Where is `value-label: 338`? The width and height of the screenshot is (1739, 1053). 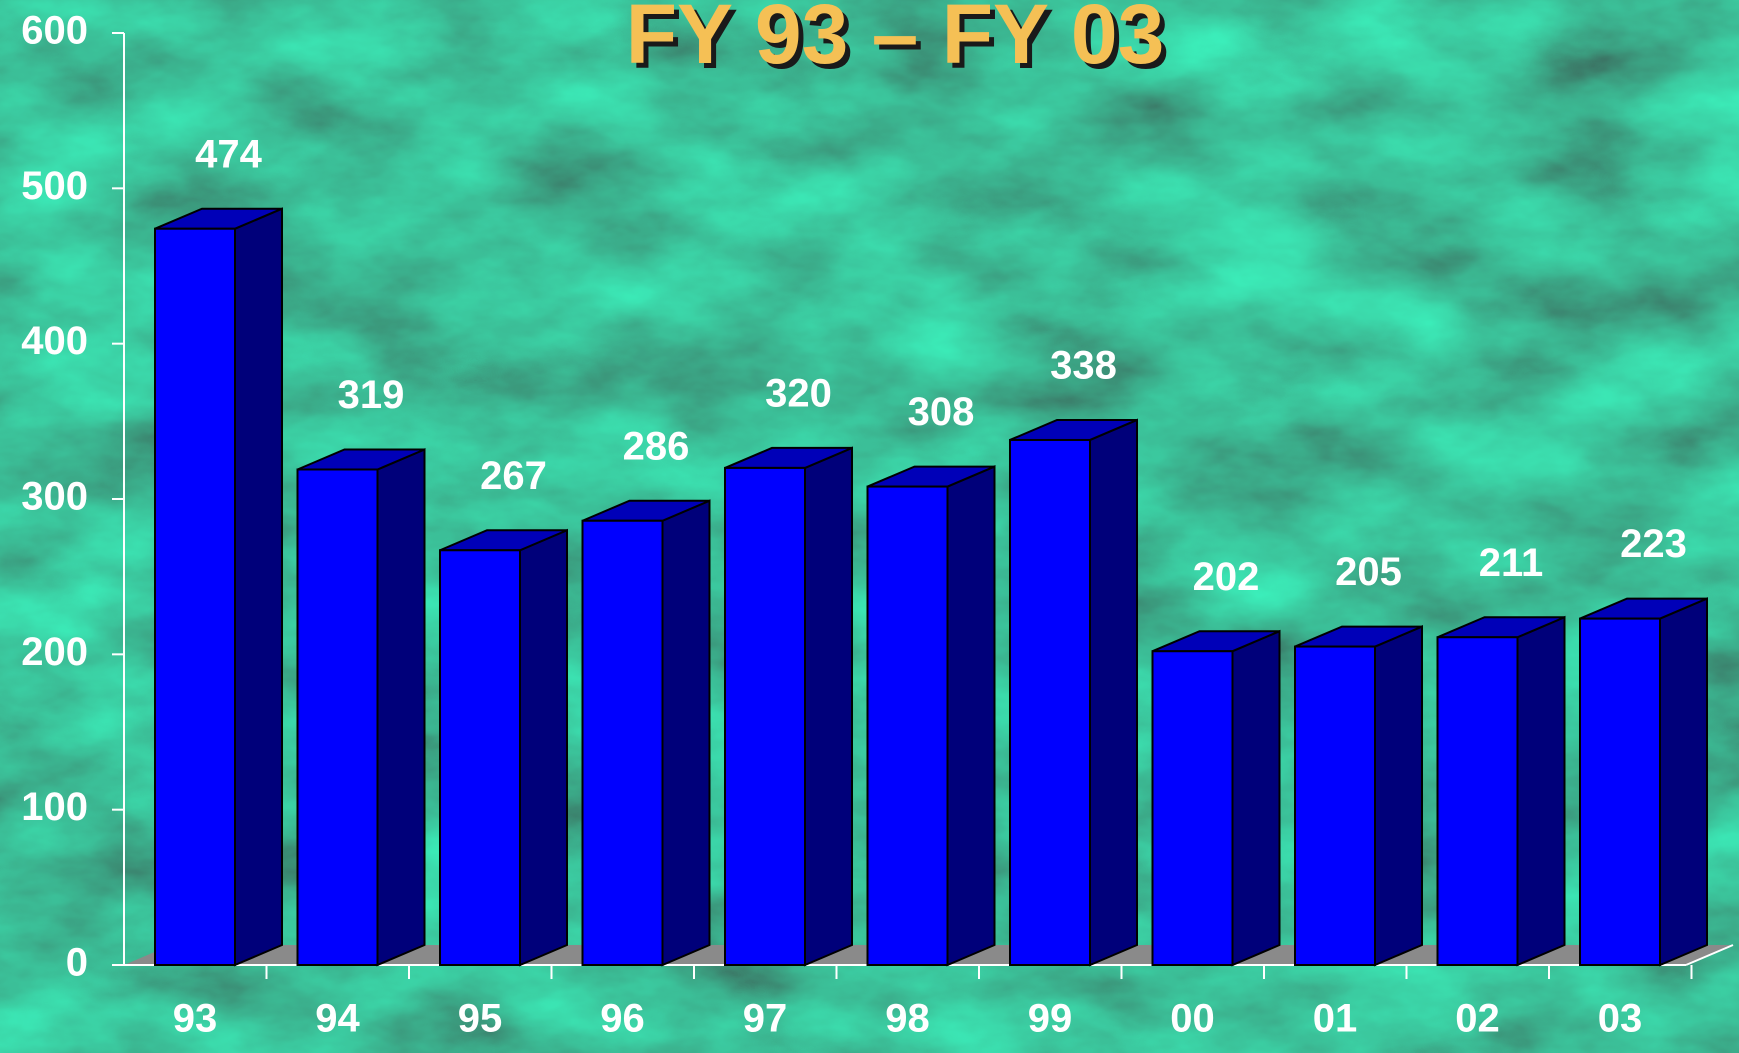 value-label: 338 is located at coordinates (1083, 366).